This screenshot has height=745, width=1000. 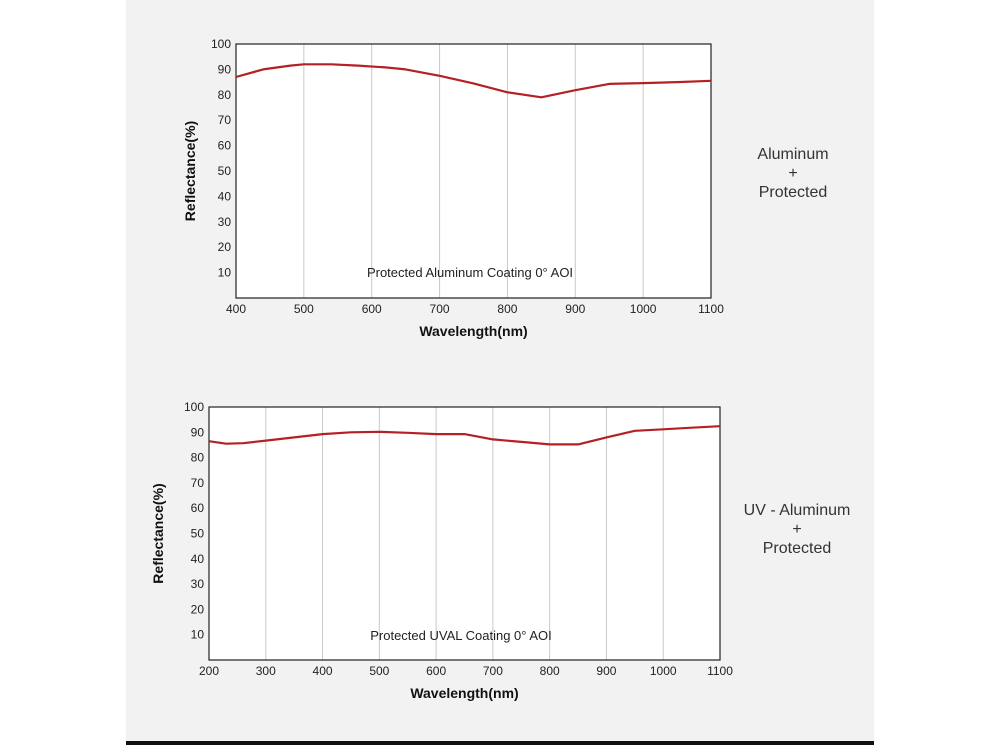 I want to click on x-tick-label: 200, so click(x=209, y=671).